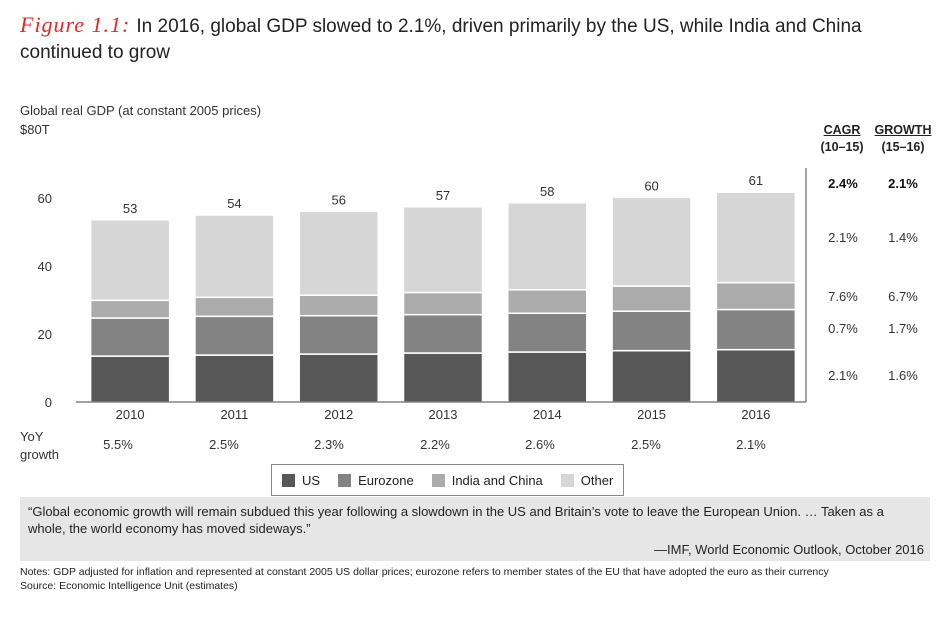  I want to click on bar-india-and-china-2012, so click(338, 305).